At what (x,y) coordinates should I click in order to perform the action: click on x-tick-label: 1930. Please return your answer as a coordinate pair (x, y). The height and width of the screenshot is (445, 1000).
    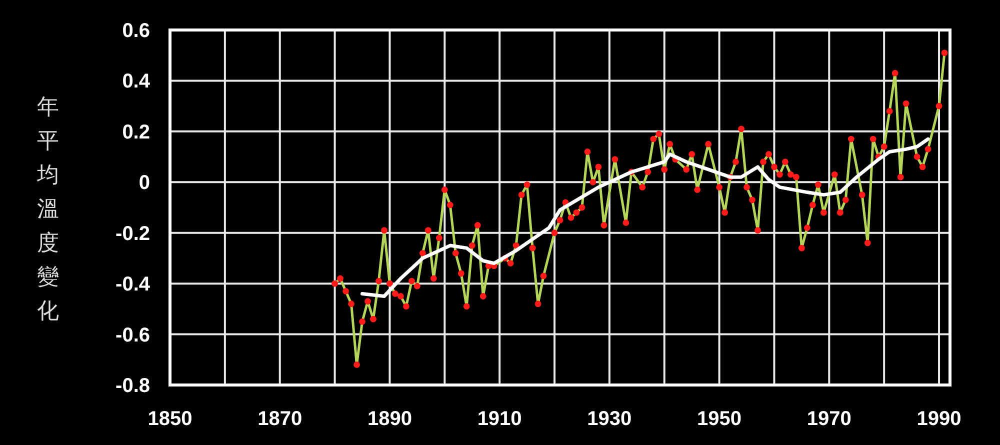
    Looking at the image, I should click on (609, 419).